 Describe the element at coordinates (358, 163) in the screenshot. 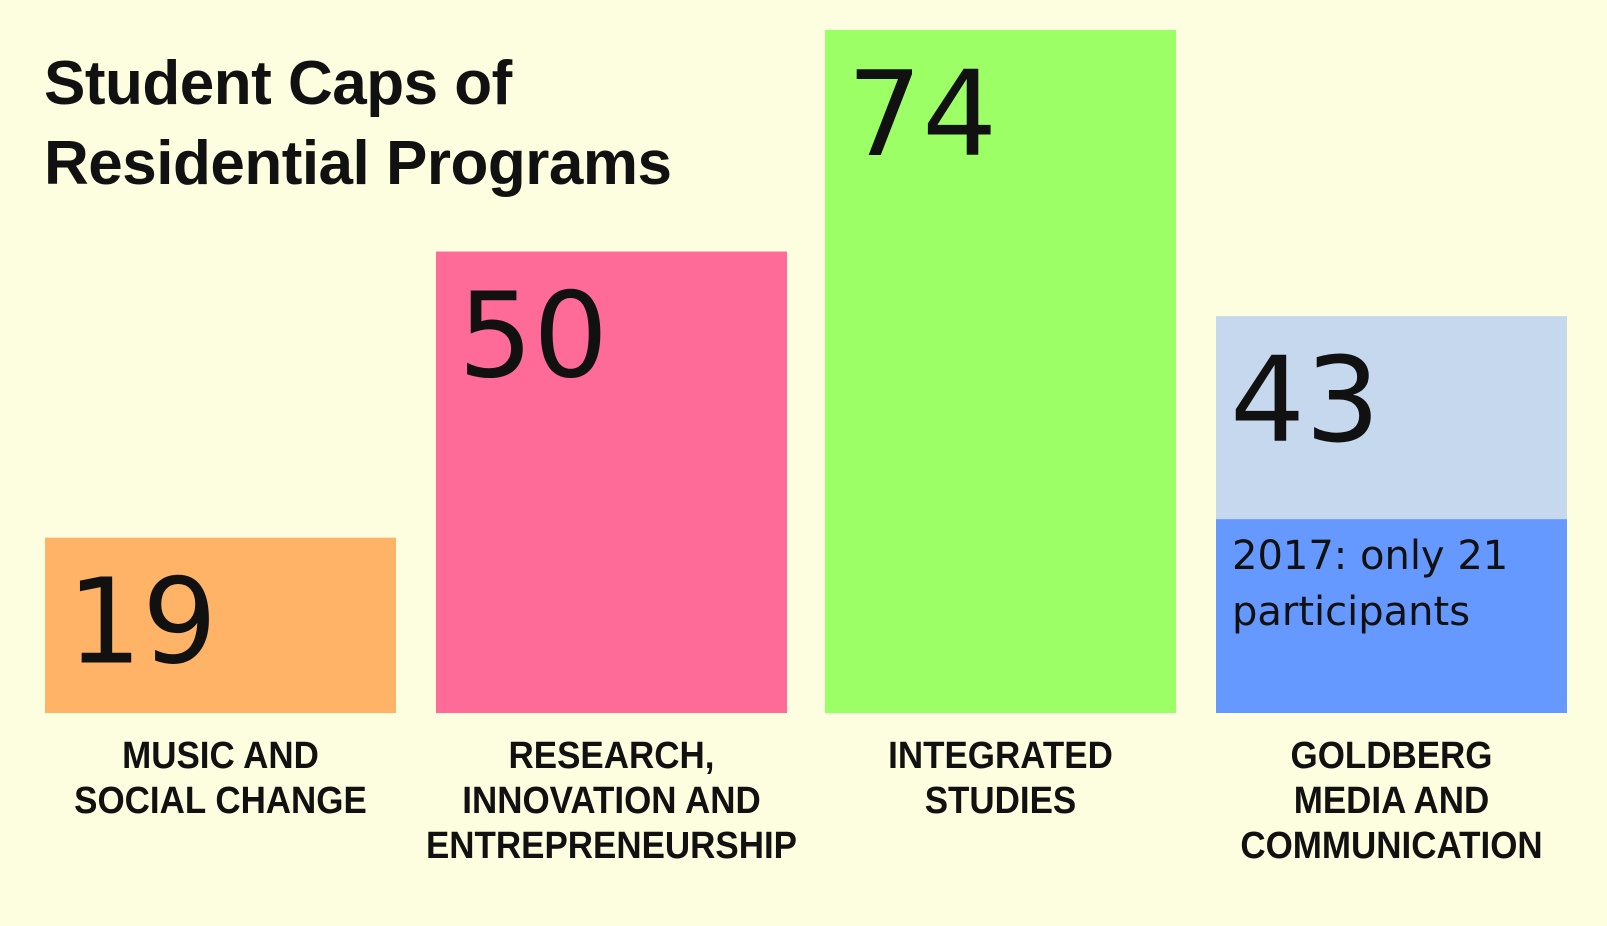

I see `chart-title-line-2: Residential Programs` at that location.